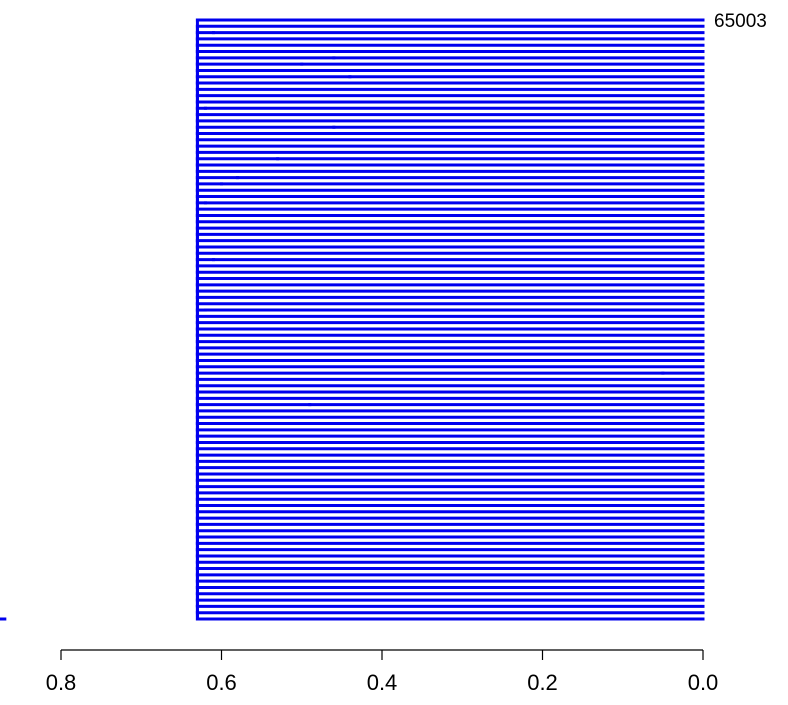  Describe the element at coordinates (542, 682) in the screenshot. I see `x-axis-tick-label: 0.2` at that location.